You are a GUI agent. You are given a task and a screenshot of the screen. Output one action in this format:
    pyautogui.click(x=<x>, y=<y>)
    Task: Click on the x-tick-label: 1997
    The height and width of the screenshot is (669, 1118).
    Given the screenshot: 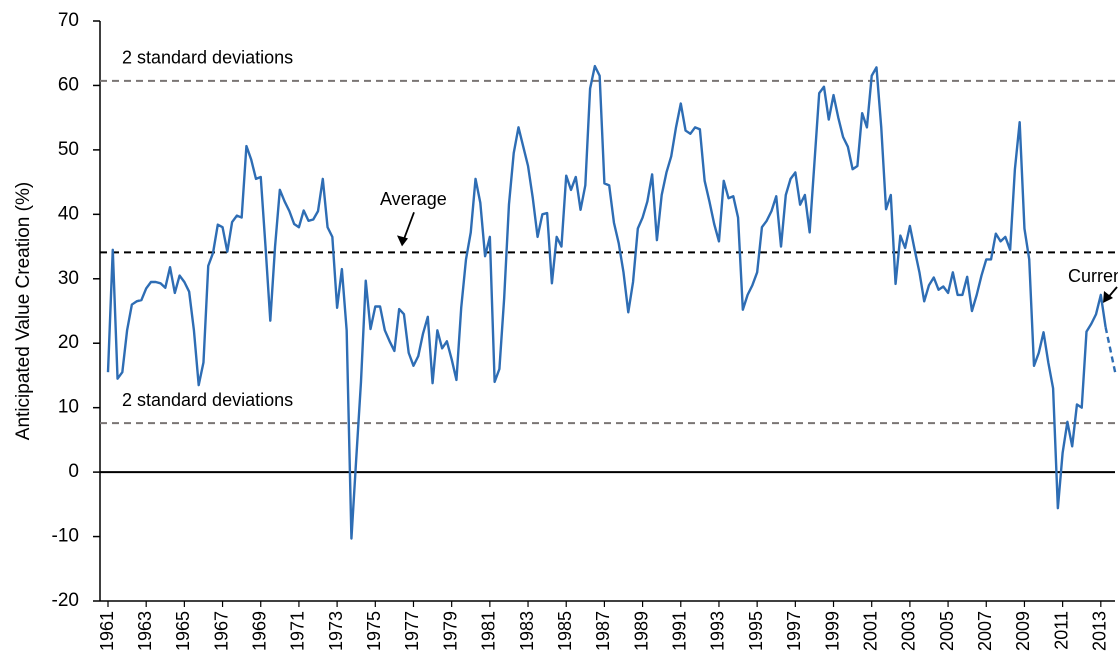 What is the action you would take?
    pyautogui.click(x=794, y=631)
    